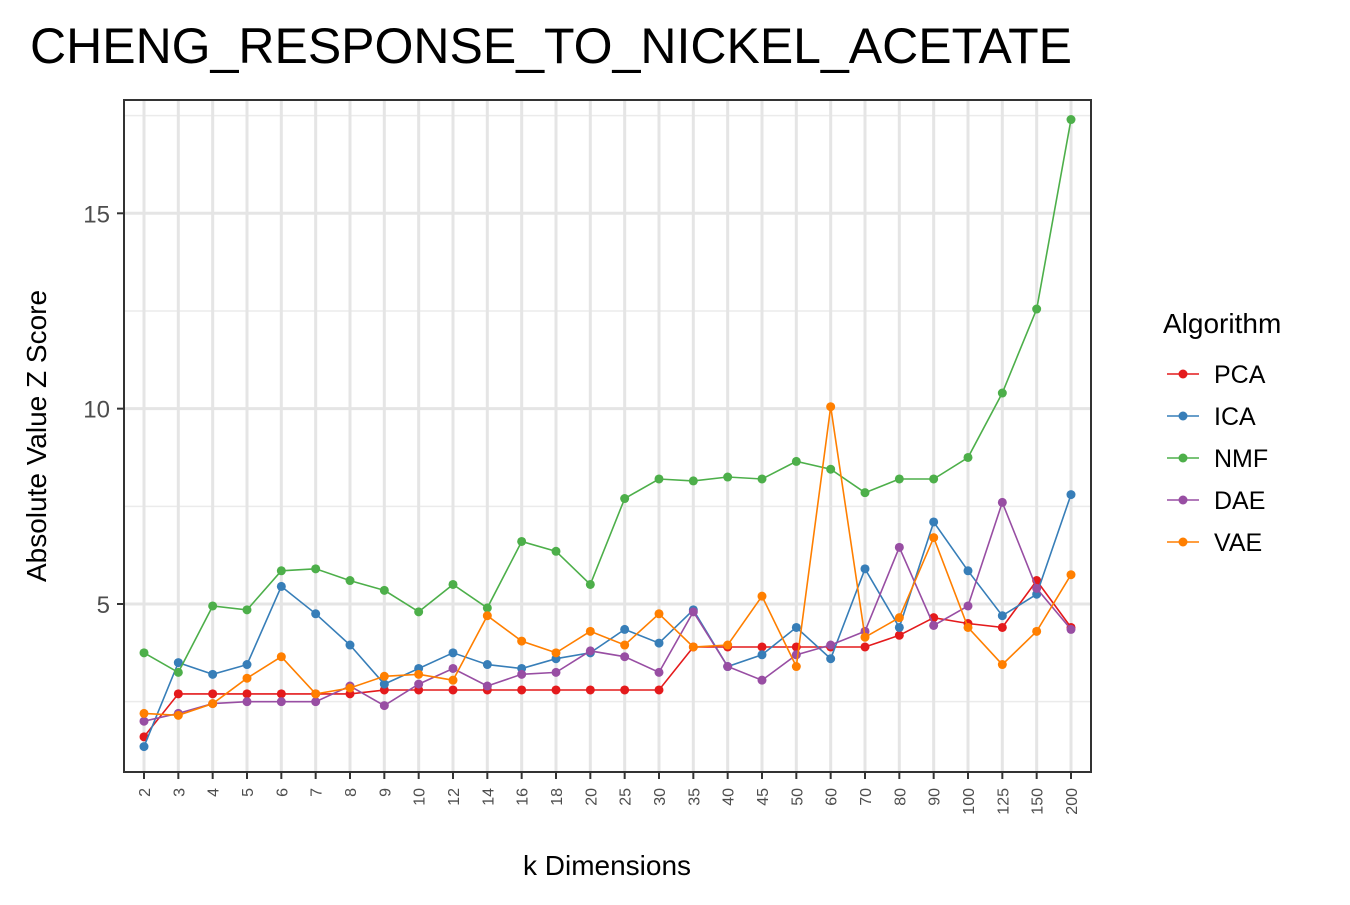 The image size is (1350, 905). Describe the element at coordinates (551, 46) in the screenshot. I see `chart-title: CHENG_RESPONSE_TO_NICKEL_ACETATE` at that location.